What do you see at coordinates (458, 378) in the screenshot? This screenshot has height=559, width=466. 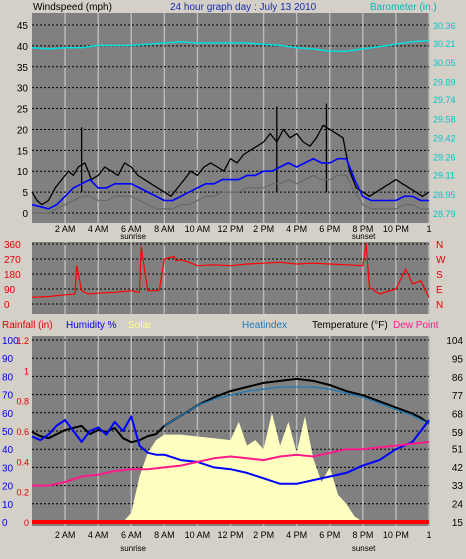 I see `temperature-tick-label: 86` at bounding box center [458, 378].